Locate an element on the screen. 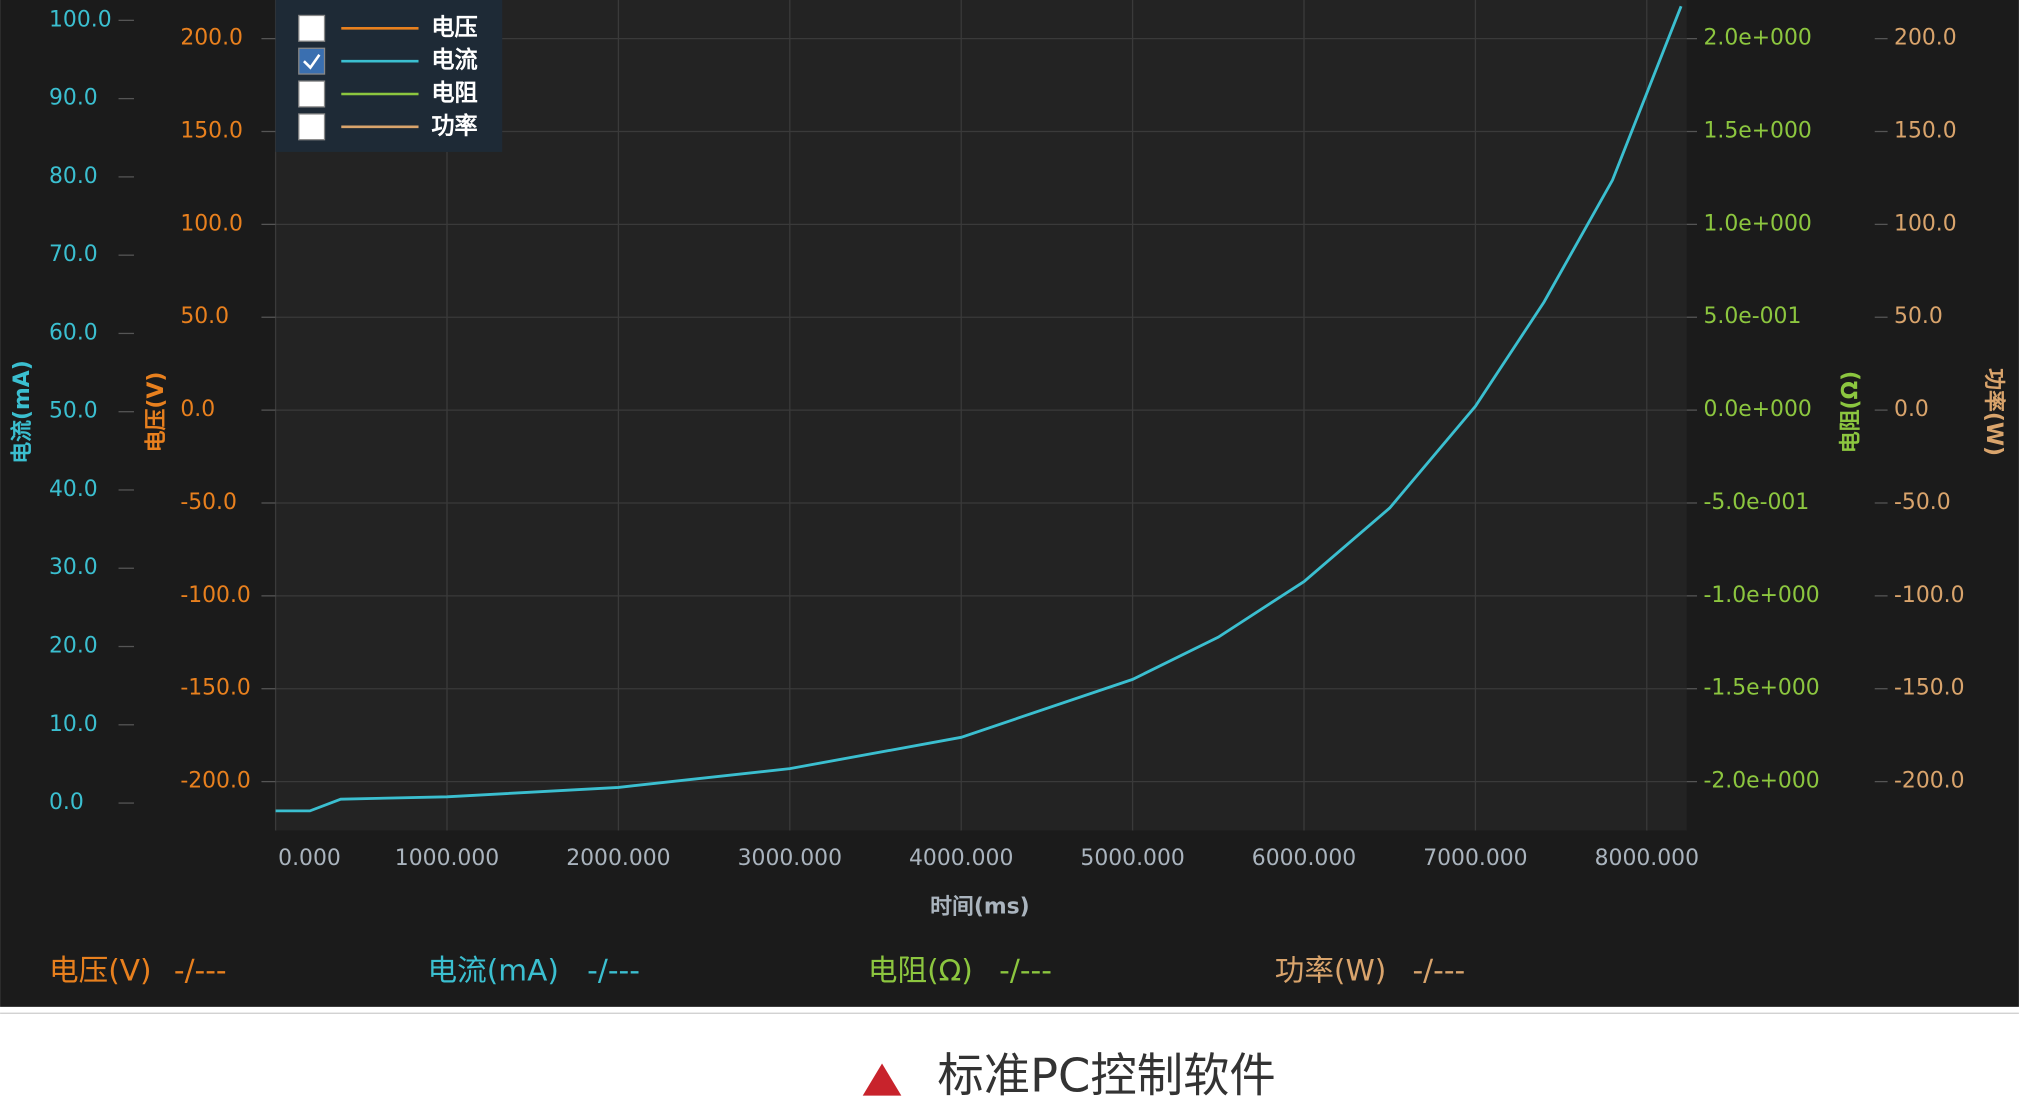 This screenshot has width=2019, height=1115. y-axis-title: 电阻(Ω) is located at coordinates (1851, 412).